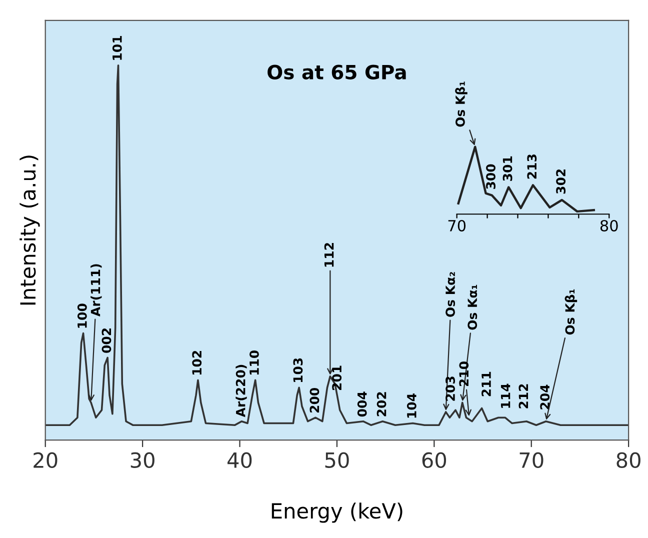  I want to click on annotation: 104, so click(411, 406).